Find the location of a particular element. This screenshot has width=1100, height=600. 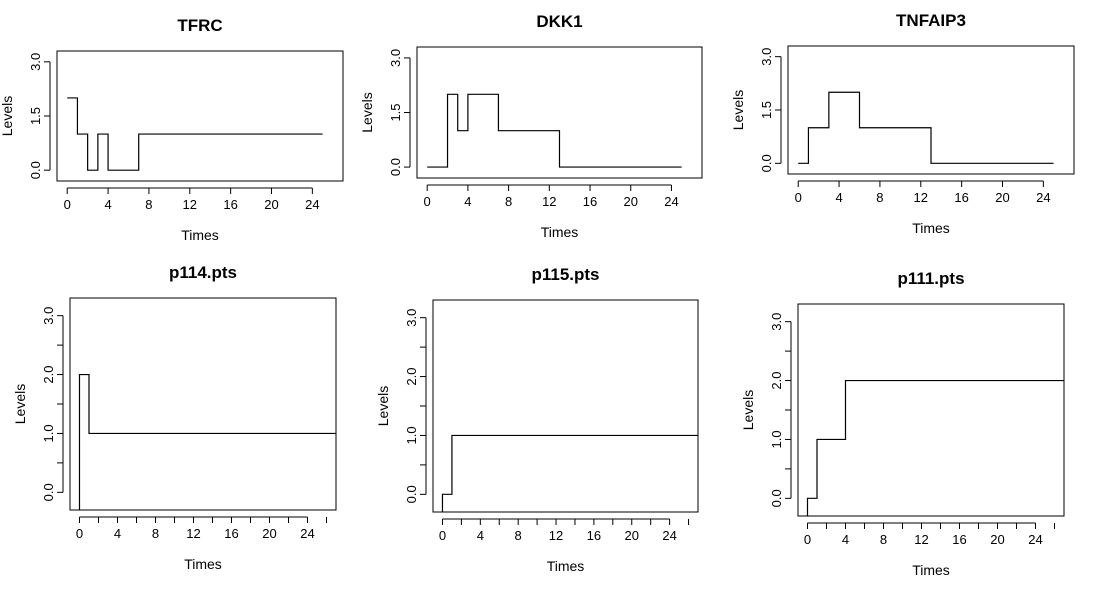

chart-title: TFRC is located at coordinates (199, 25).